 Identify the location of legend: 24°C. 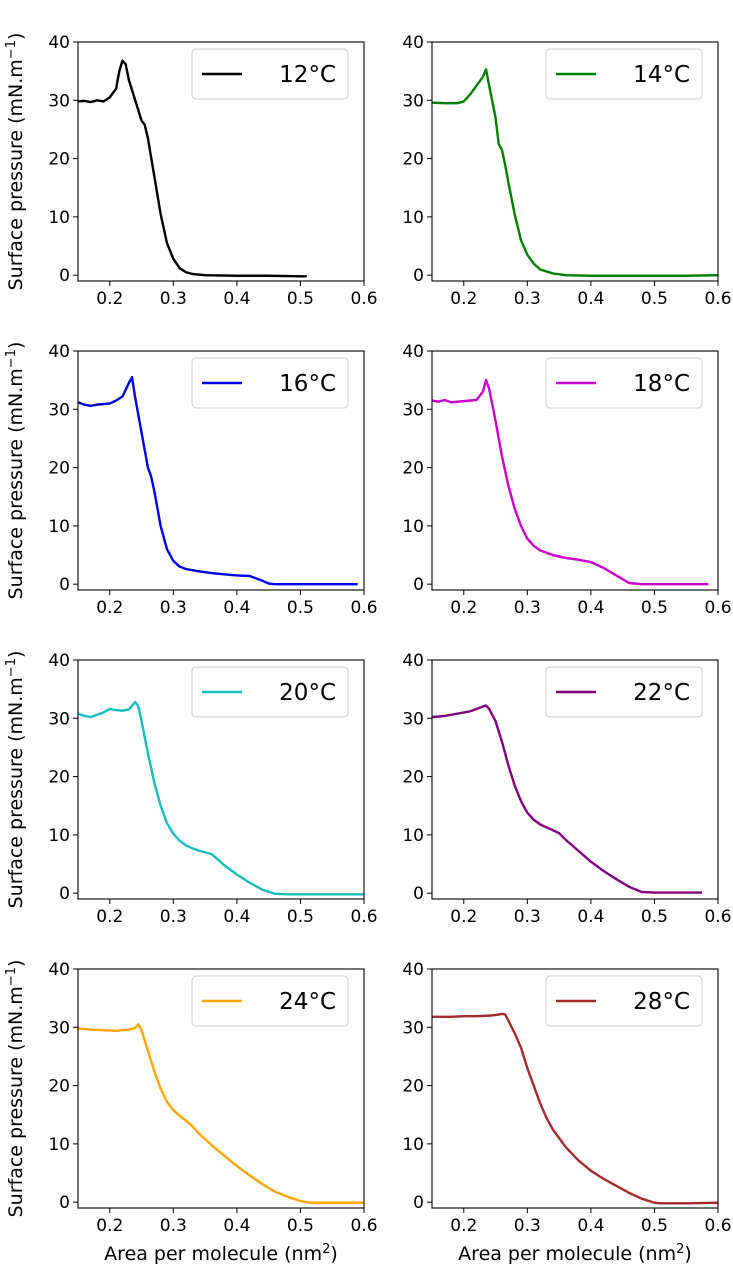
(270, 1001).